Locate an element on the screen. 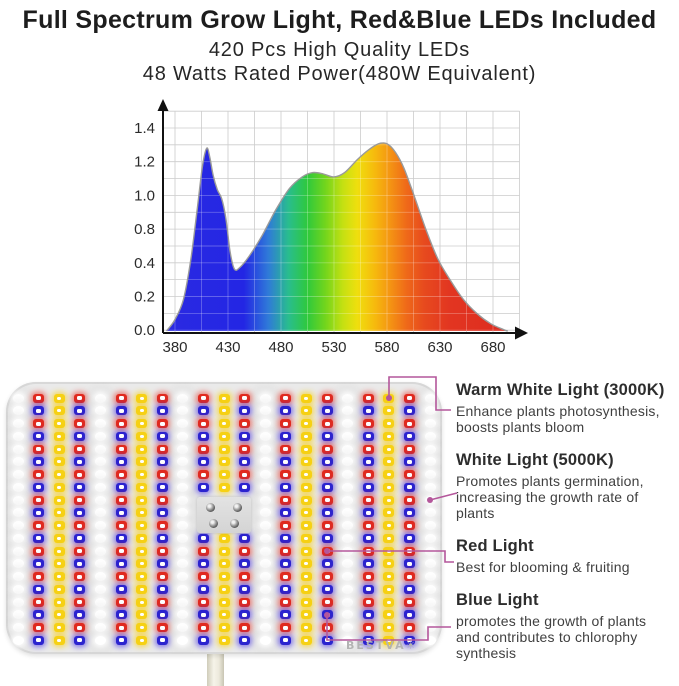 The height and width of the screenshot is (686, 679). y-tick-label: 1.4 is located at coordinates (144, 128).